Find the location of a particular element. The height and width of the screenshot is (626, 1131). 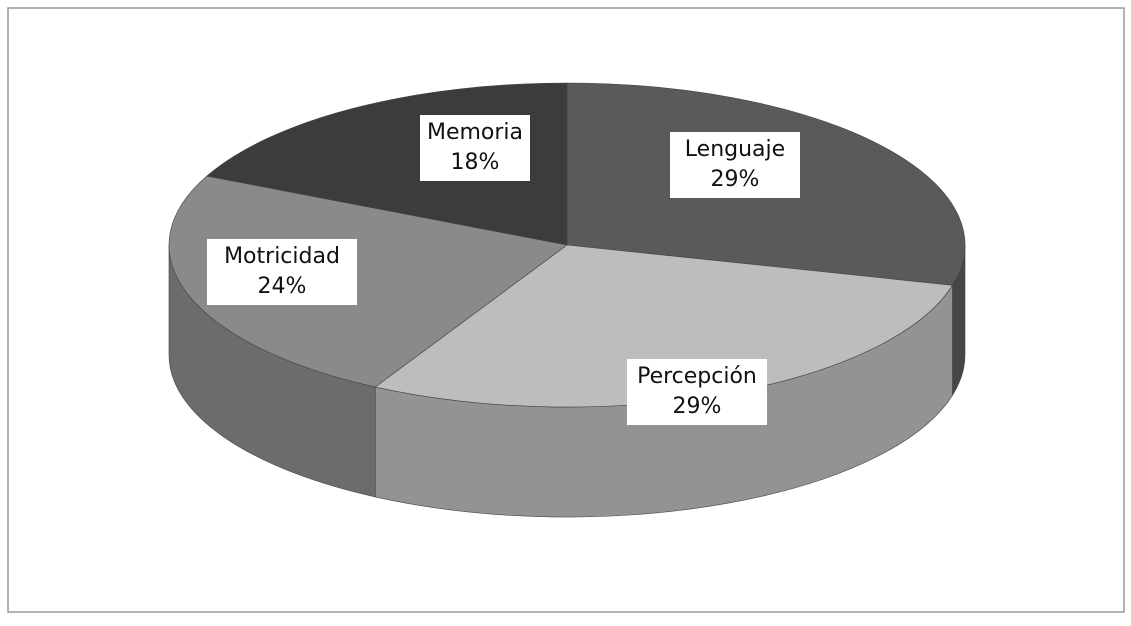

label-category: Motricidad is located at coordinates (282, 256).